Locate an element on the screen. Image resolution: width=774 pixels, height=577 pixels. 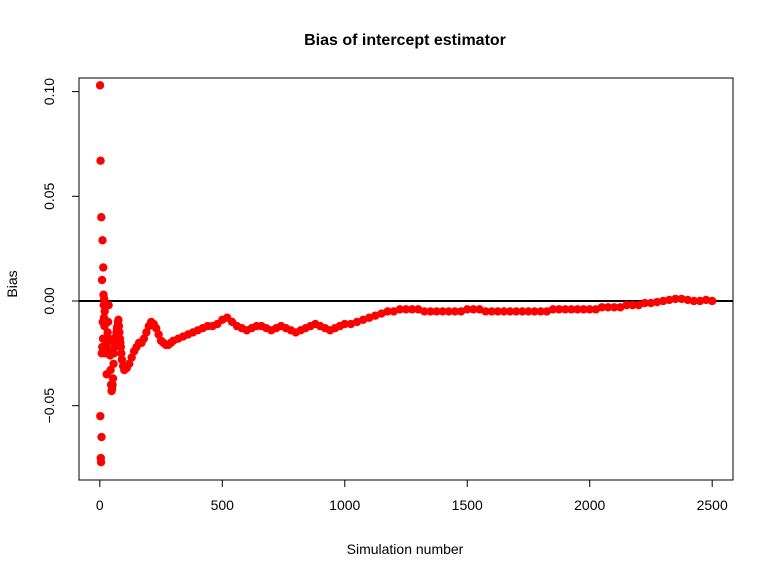
x-axis: 0 500 1000 1500 2000 2500 is located at coordinates (412, 496).